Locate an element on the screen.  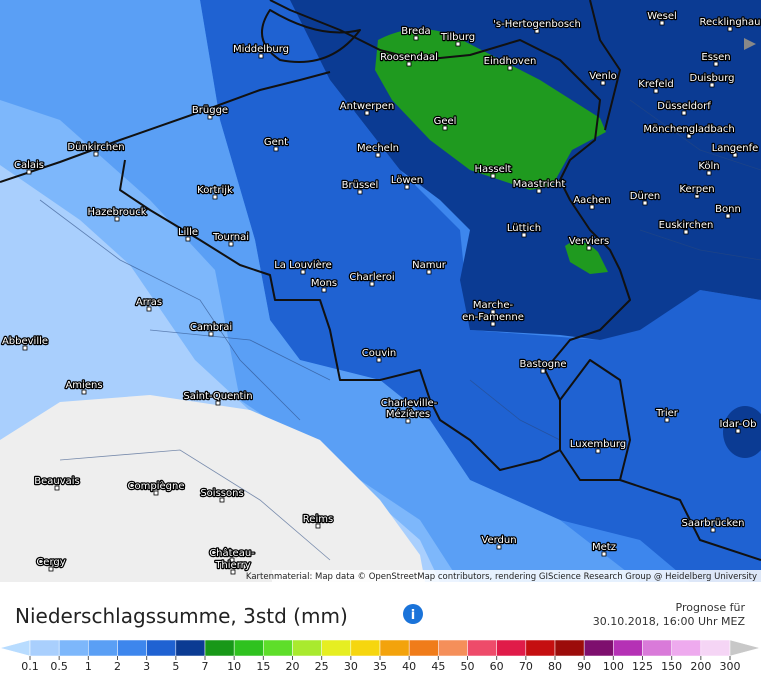
city-label: Thierry is located at coordinates (232, 565).